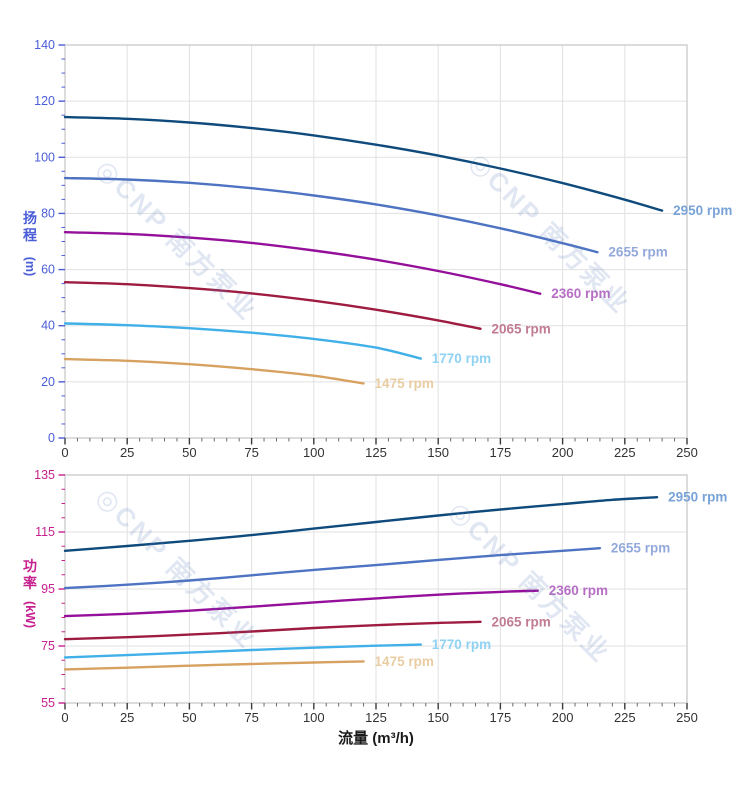 The height and width of the screenshot is (797, 752). What do you see at coordinates (44, 45) in the screenshot?
I see `y-tick-label: 140` at bounding box center [44, 45].